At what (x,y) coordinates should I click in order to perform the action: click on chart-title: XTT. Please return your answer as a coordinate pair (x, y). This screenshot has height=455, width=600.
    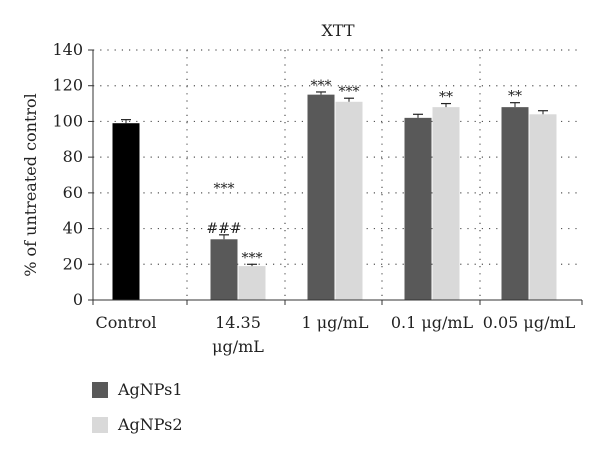
    Looking at the image, I should click on (337, 30).